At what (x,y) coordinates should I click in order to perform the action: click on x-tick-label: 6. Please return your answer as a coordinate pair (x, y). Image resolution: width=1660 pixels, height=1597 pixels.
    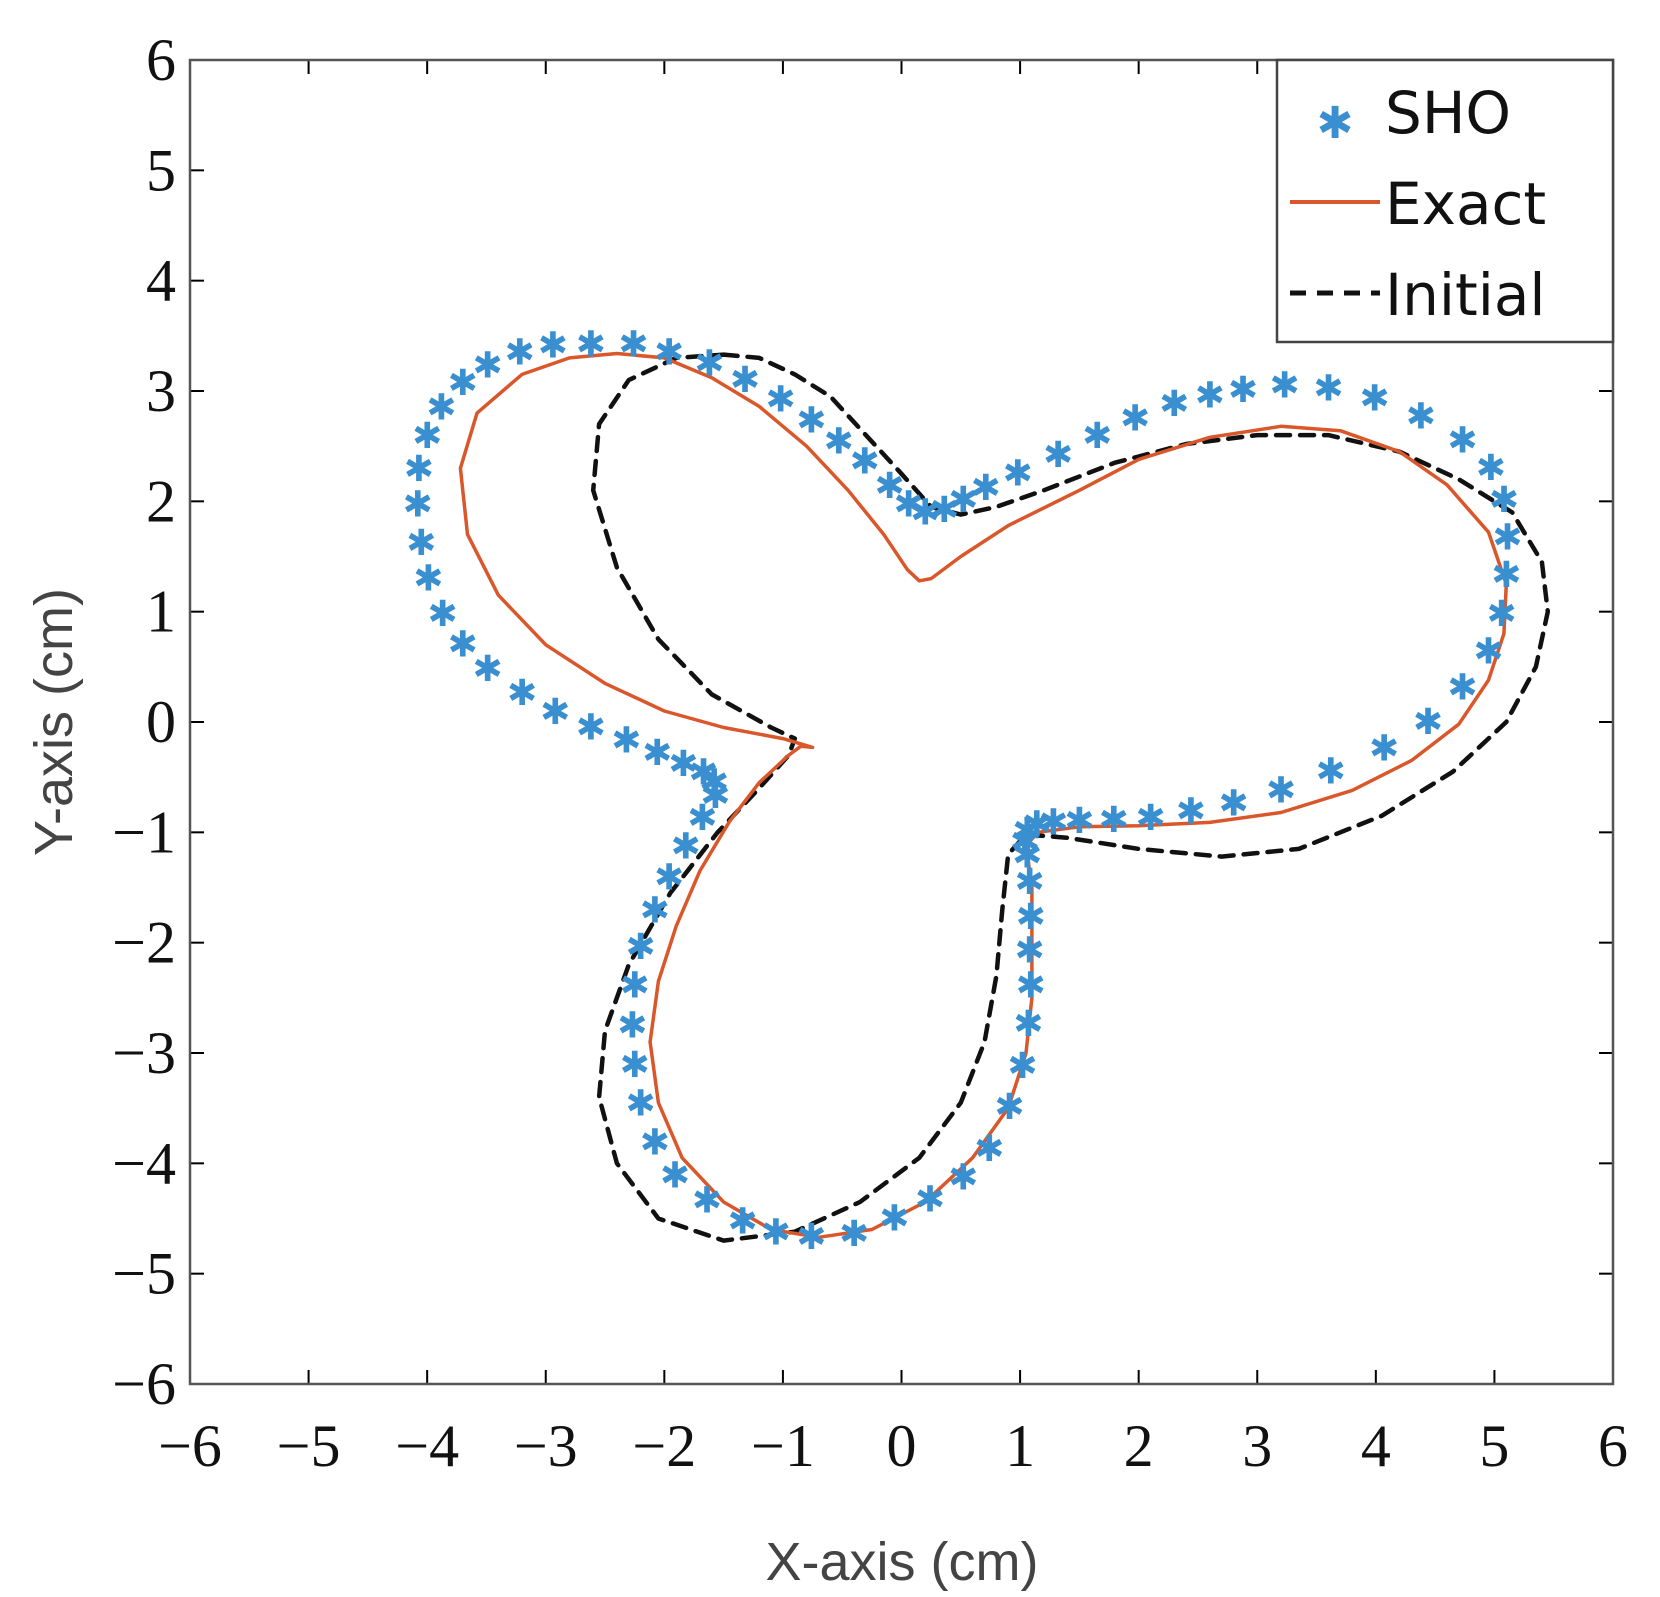
    Looking at the image, I should click on (1613, 1446).